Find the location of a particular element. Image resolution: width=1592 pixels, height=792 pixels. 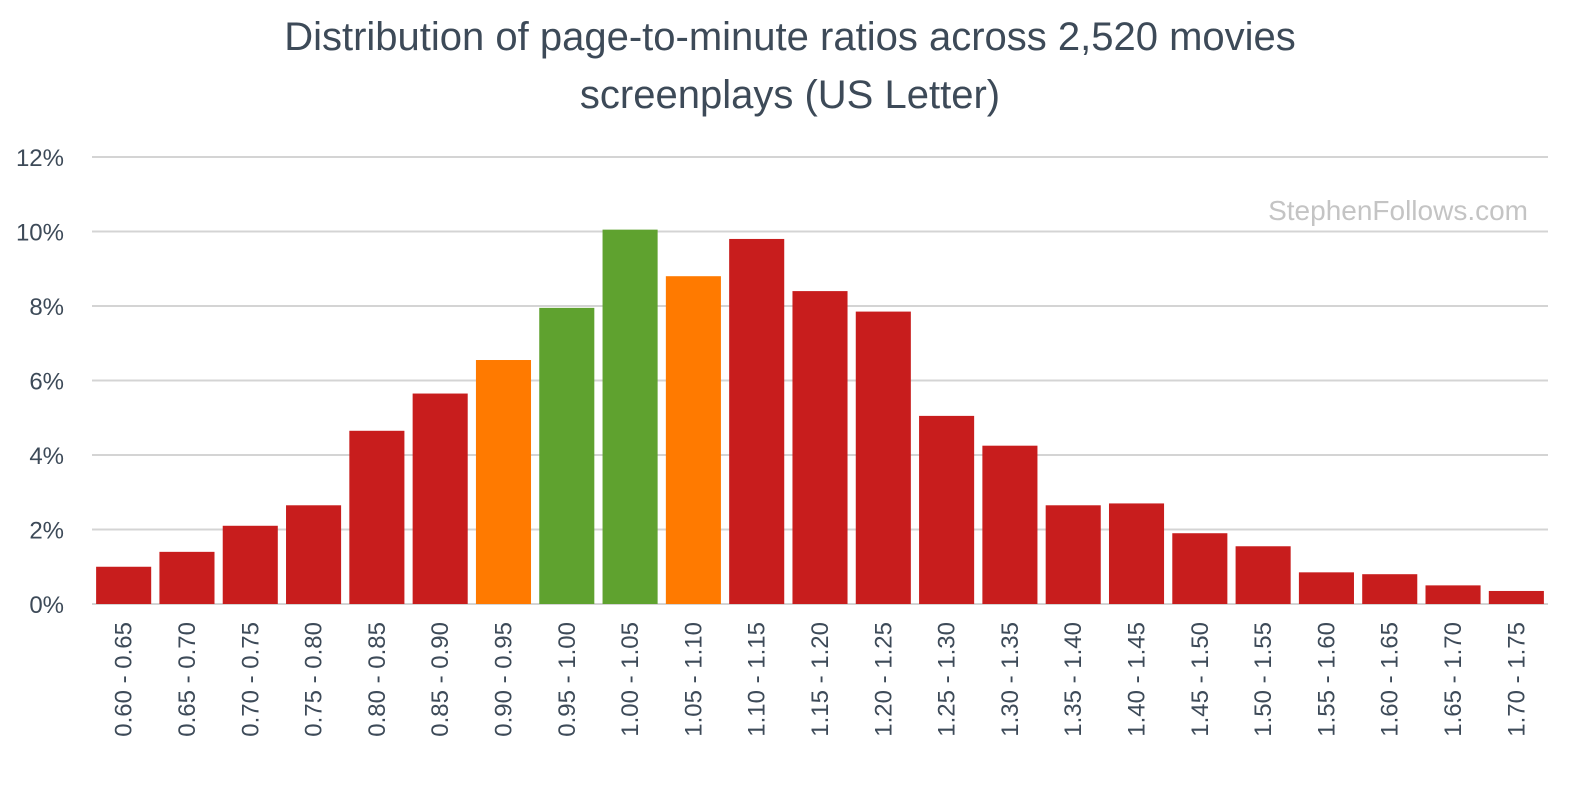

x-tick-label: 1.55 - 1.60 is located at coordinates (1326, 679).